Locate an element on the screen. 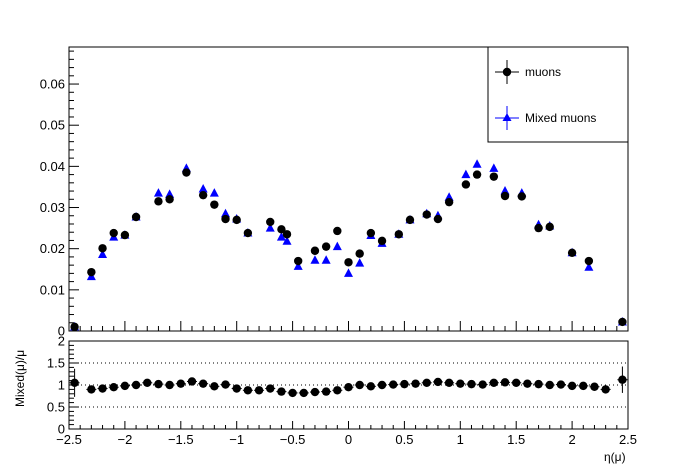  legend-entry-mixed-muons: Mixed muons is located at coordinates (545, 118).